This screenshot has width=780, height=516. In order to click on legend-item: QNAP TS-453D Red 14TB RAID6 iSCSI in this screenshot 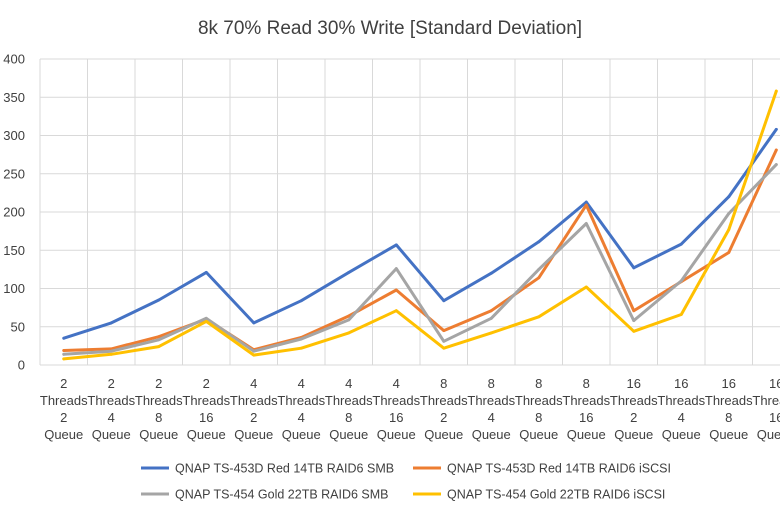, I will do `click(542, 469)`.